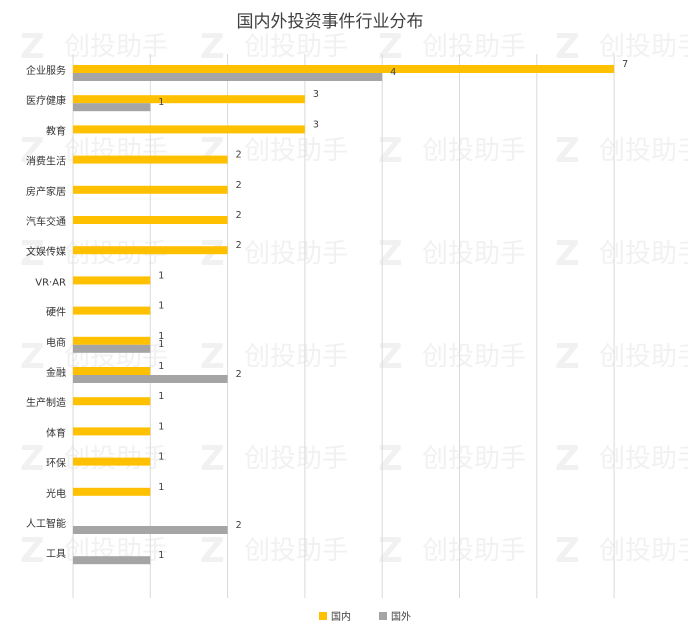 This screenshot has height=627, width=688. Describe the element at coordinates (56, 342) in the screenshot. I see `category-label: 电商` at that location.